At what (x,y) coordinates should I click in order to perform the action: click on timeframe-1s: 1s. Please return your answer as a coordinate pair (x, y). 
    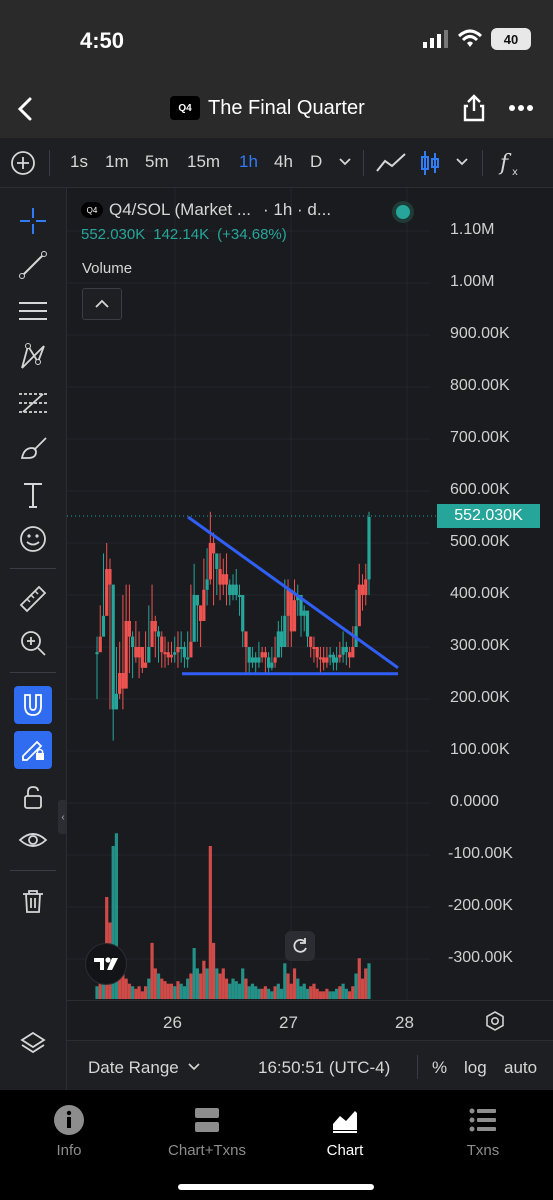
    Looking at the image, I should click on (79, 161).